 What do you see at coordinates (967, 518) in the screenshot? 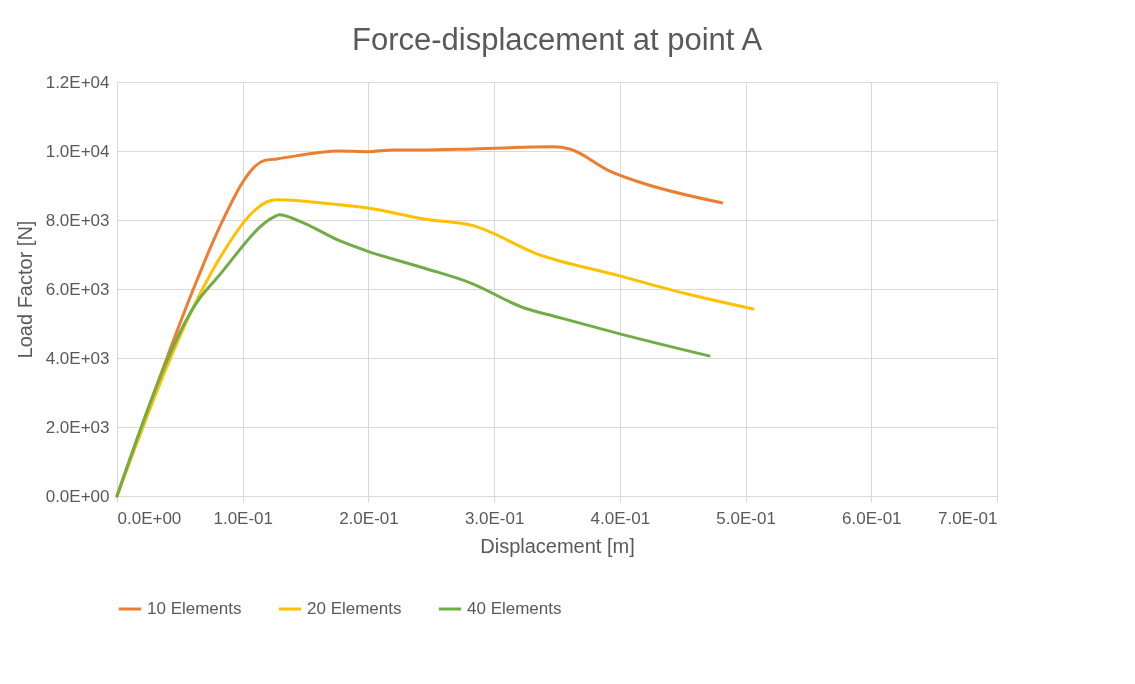
I see `x-tick-label: 7.0E-01` at bounding box center [967, 518].